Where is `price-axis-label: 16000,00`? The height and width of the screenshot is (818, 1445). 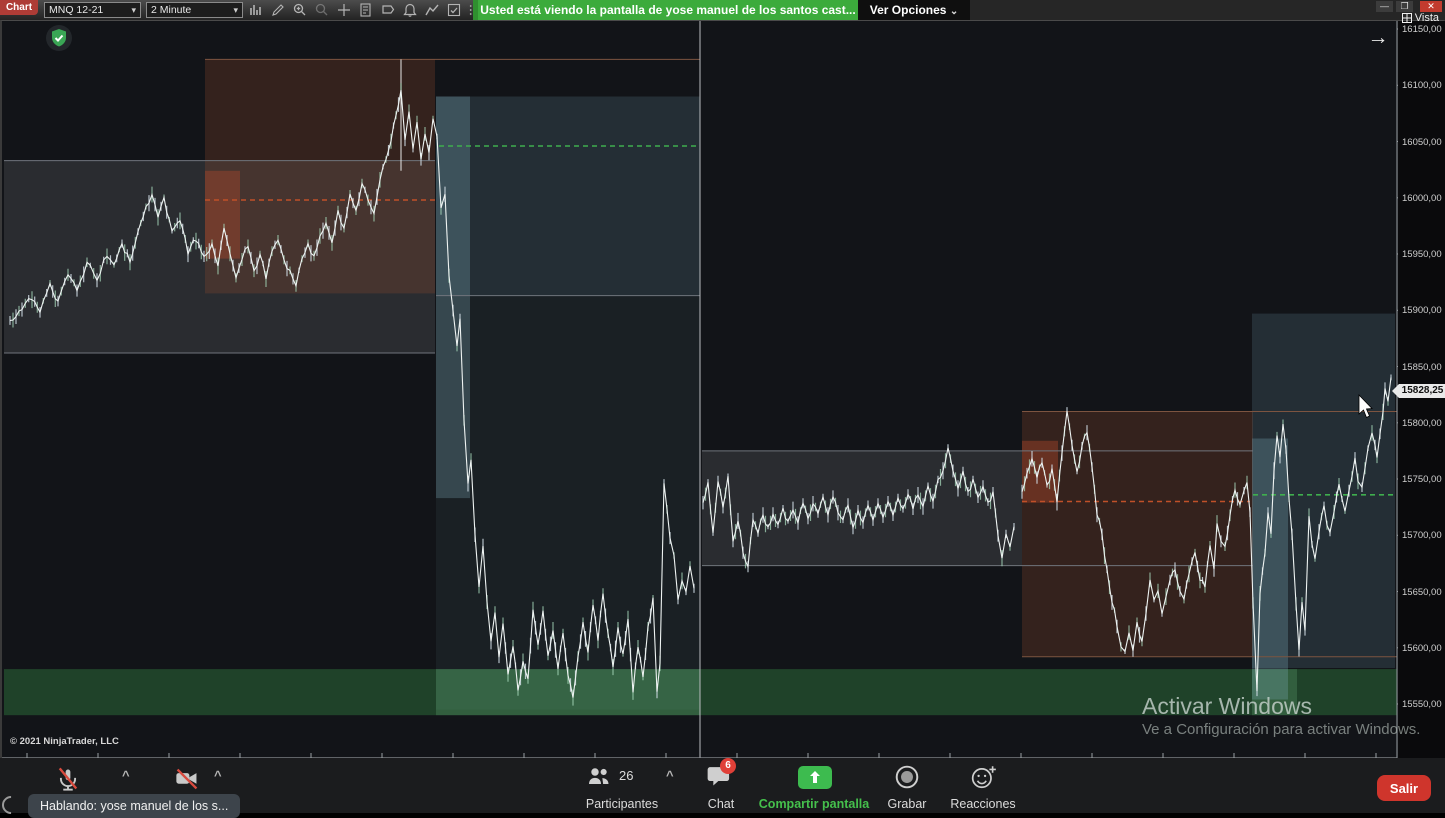
price-axis-label: 16000,00 is located at coordinates (1422, 198).